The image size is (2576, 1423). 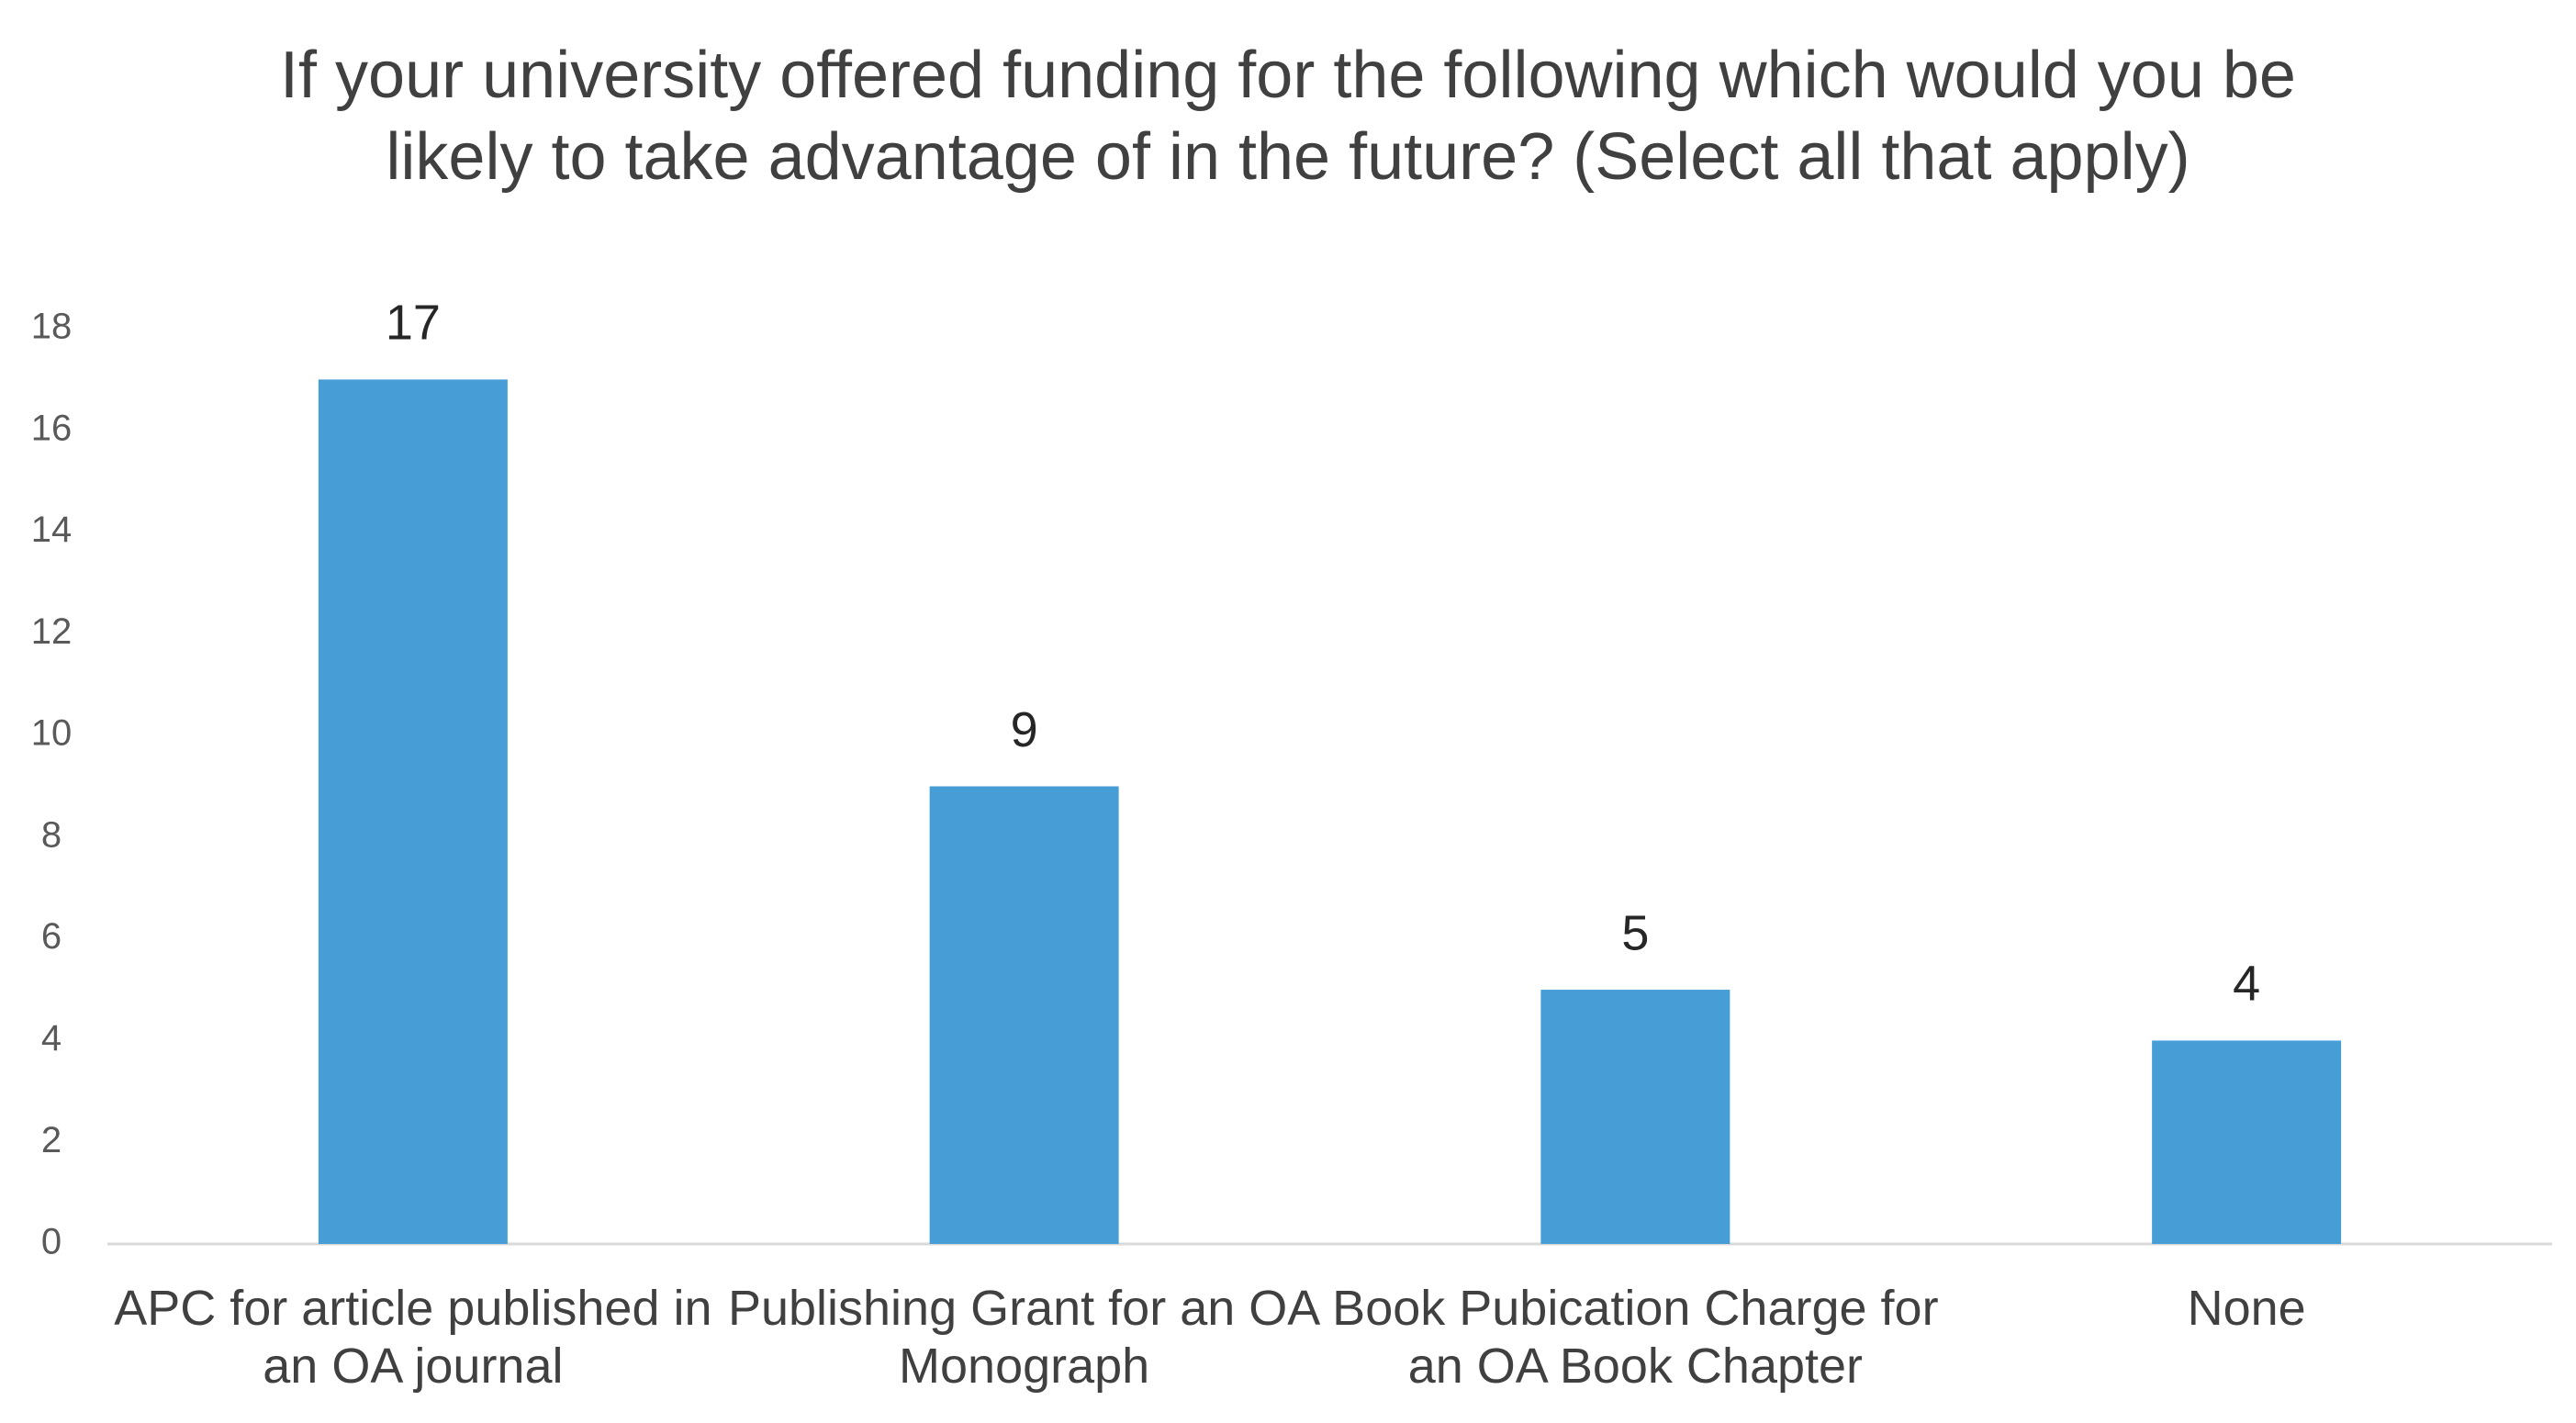 What do you see at coordinates (1635, 933) in the screenshot?
I see `value-label: 5` at bounding box center [1635, 933].